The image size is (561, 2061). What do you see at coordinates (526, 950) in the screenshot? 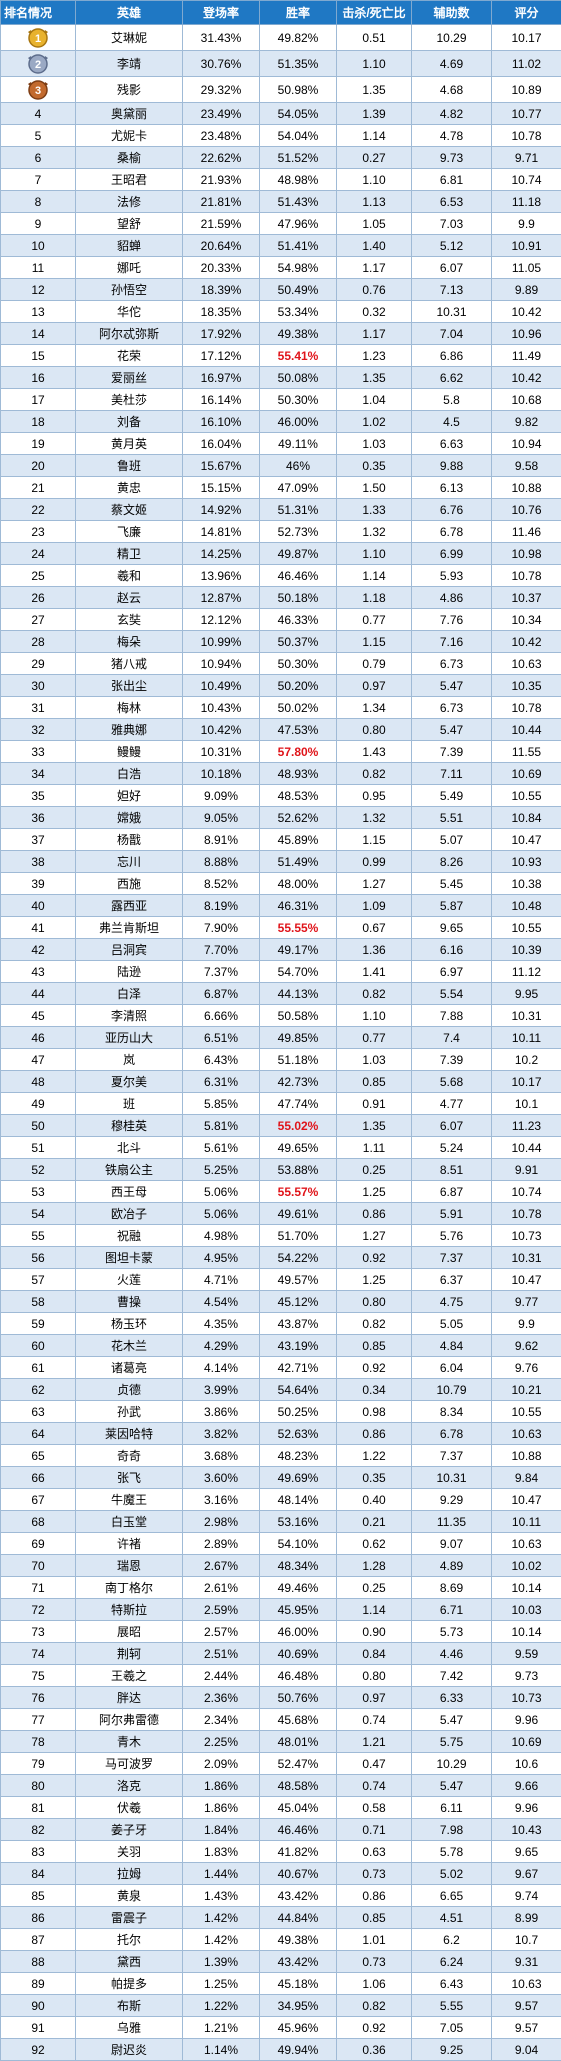
I see `score-cell: 10.39` at bounding box center [526, 950].